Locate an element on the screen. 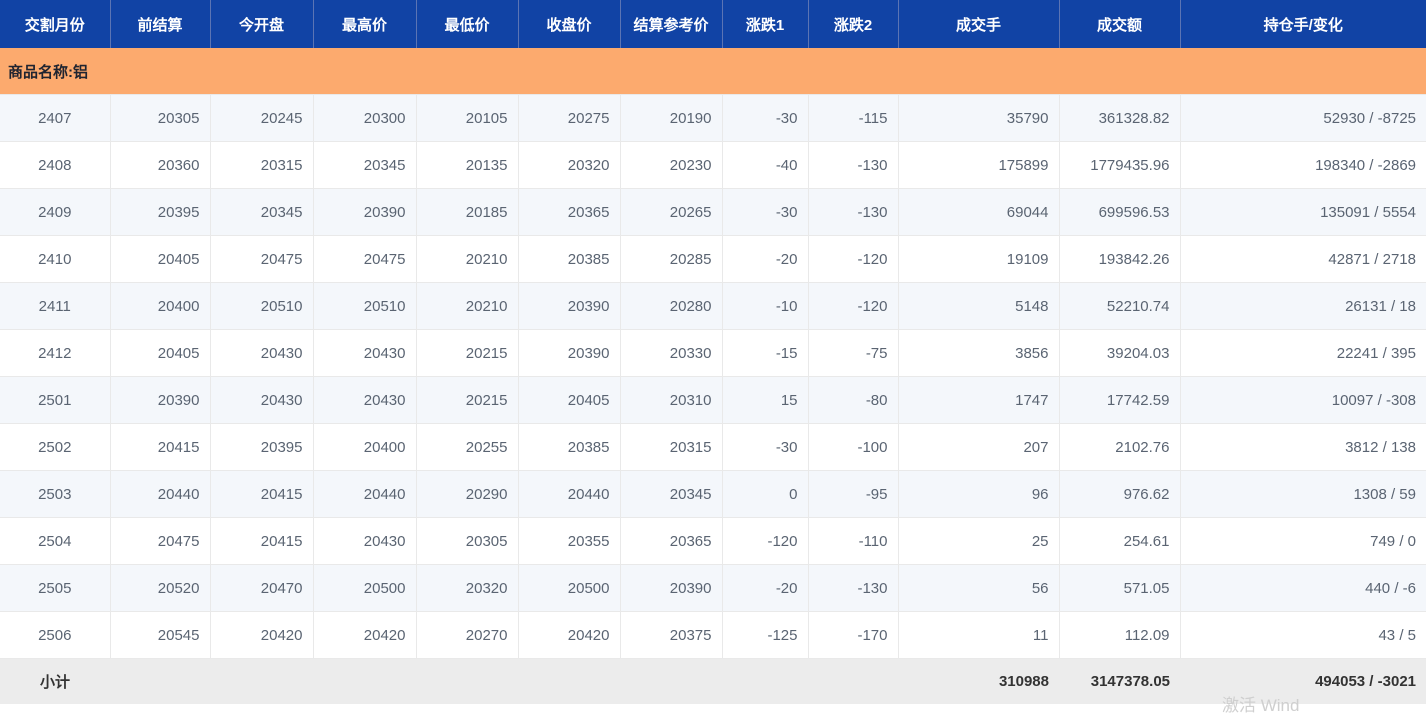 The image size is (1426, 716). cell-close: 20355 is located at coordinates (569, 541).